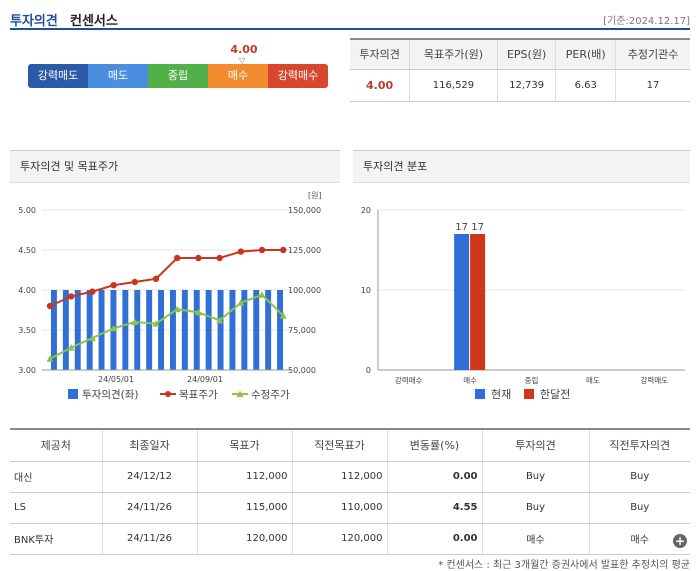 The image size is (696, 571). I want to click on gauge-buy: 매수, so click(238, 76).